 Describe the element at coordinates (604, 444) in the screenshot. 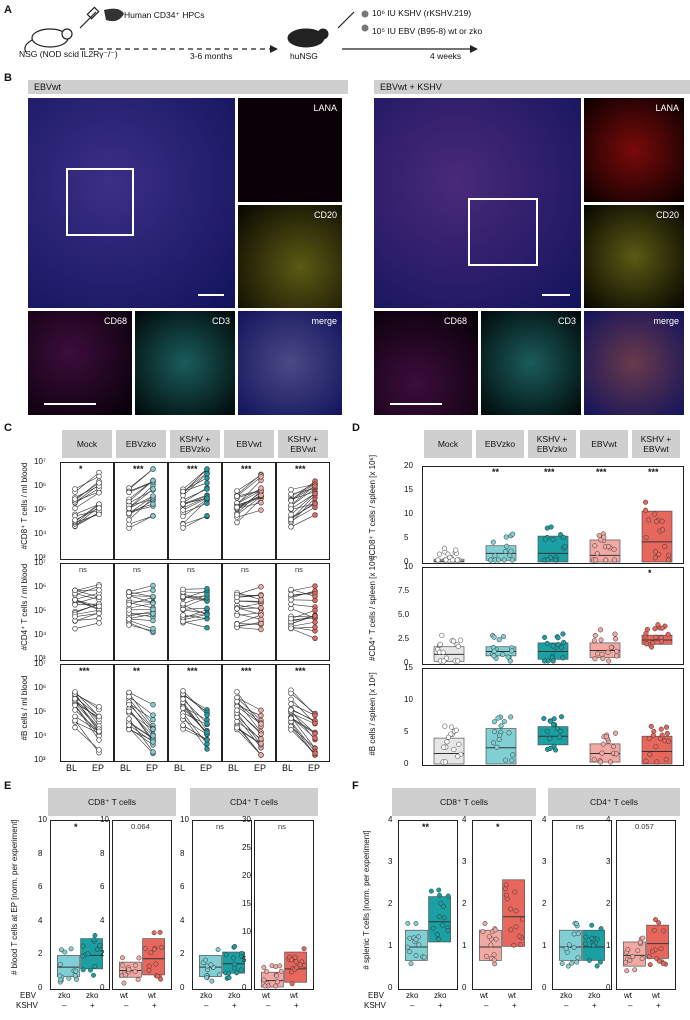

I see `d-group-header: EBVwt` at that location.